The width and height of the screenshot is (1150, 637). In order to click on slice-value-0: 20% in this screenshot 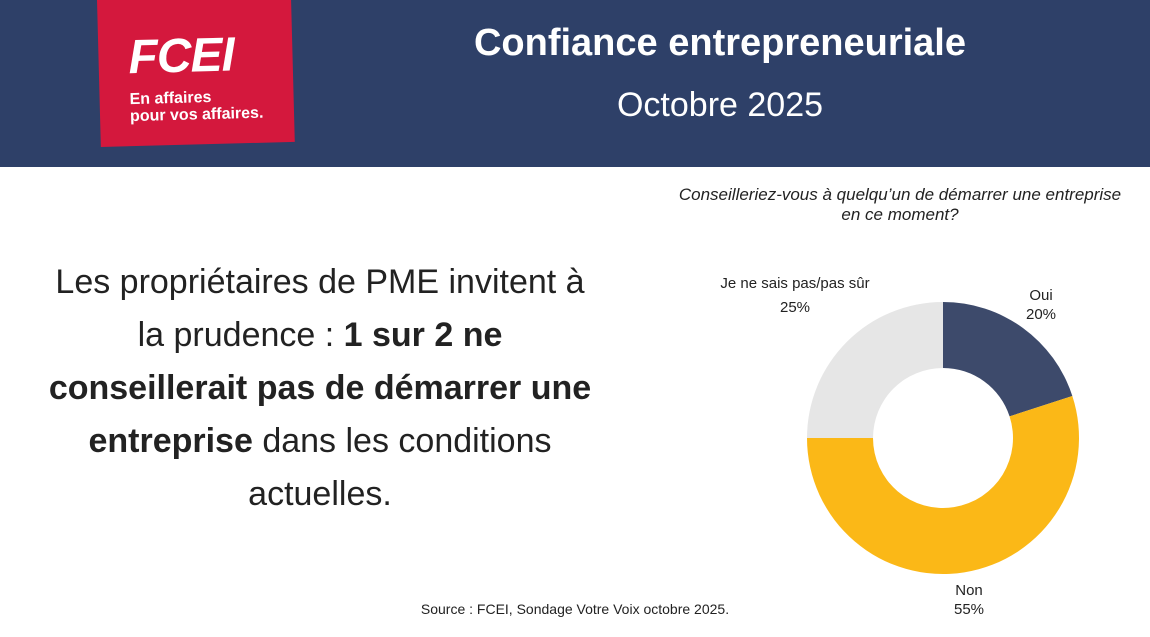, I will do `click(1041, 314)`.